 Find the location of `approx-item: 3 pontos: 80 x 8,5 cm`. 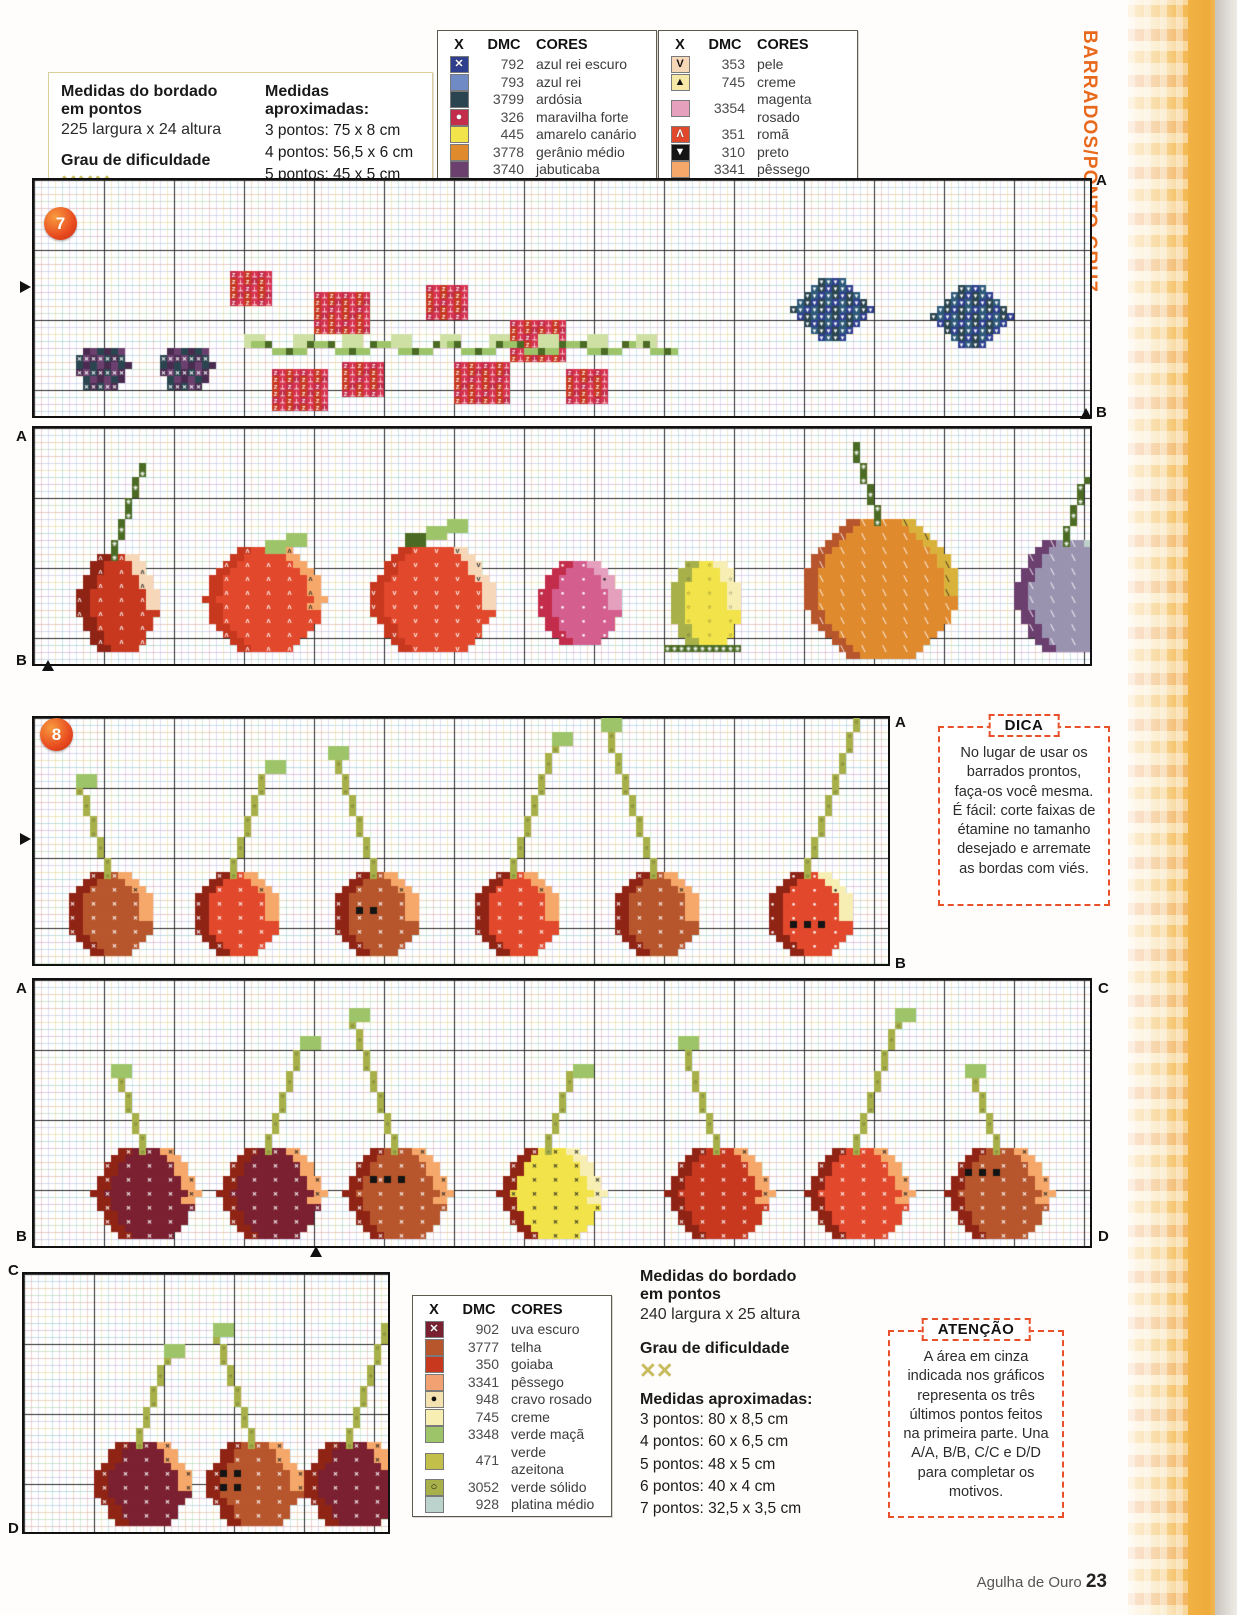

approx-item: 3 pontos: 80 x 8,5 cm is located at coordinates (714, 1419).